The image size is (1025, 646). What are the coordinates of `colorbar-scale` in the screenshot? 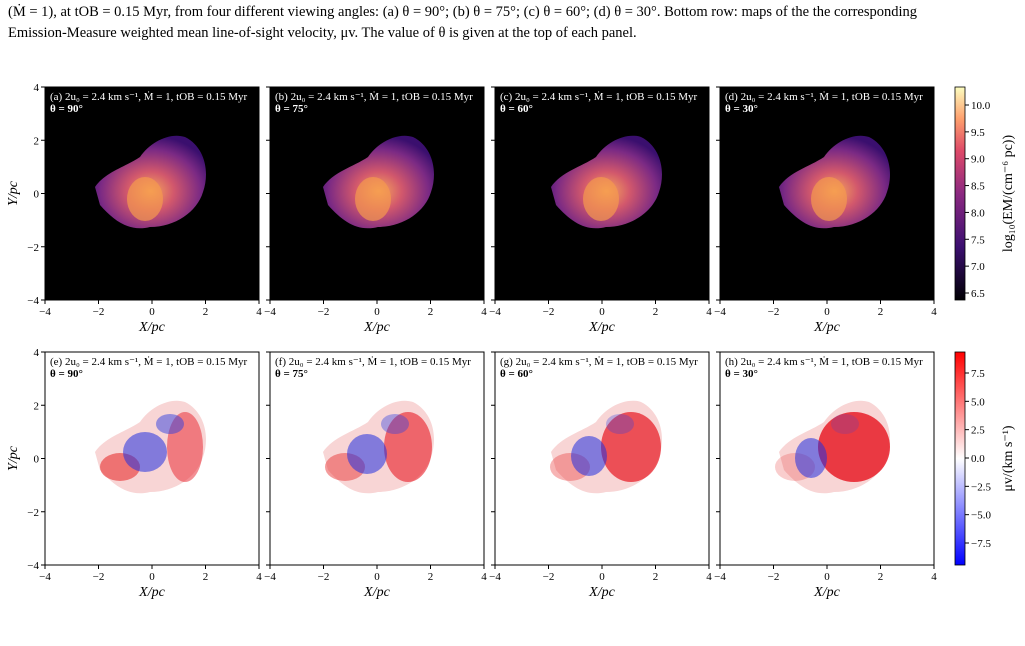 It's located at (960, 193).